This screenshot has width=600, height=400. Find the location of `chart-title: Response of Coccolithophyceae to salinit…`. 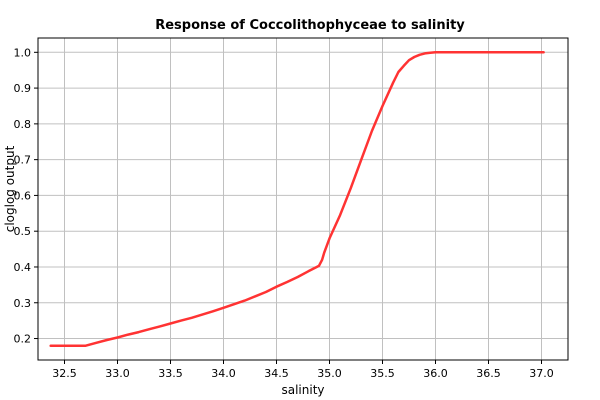

chart-title: Response of Coccolithophyceae to salinit… is located at coordinates (310, 25).